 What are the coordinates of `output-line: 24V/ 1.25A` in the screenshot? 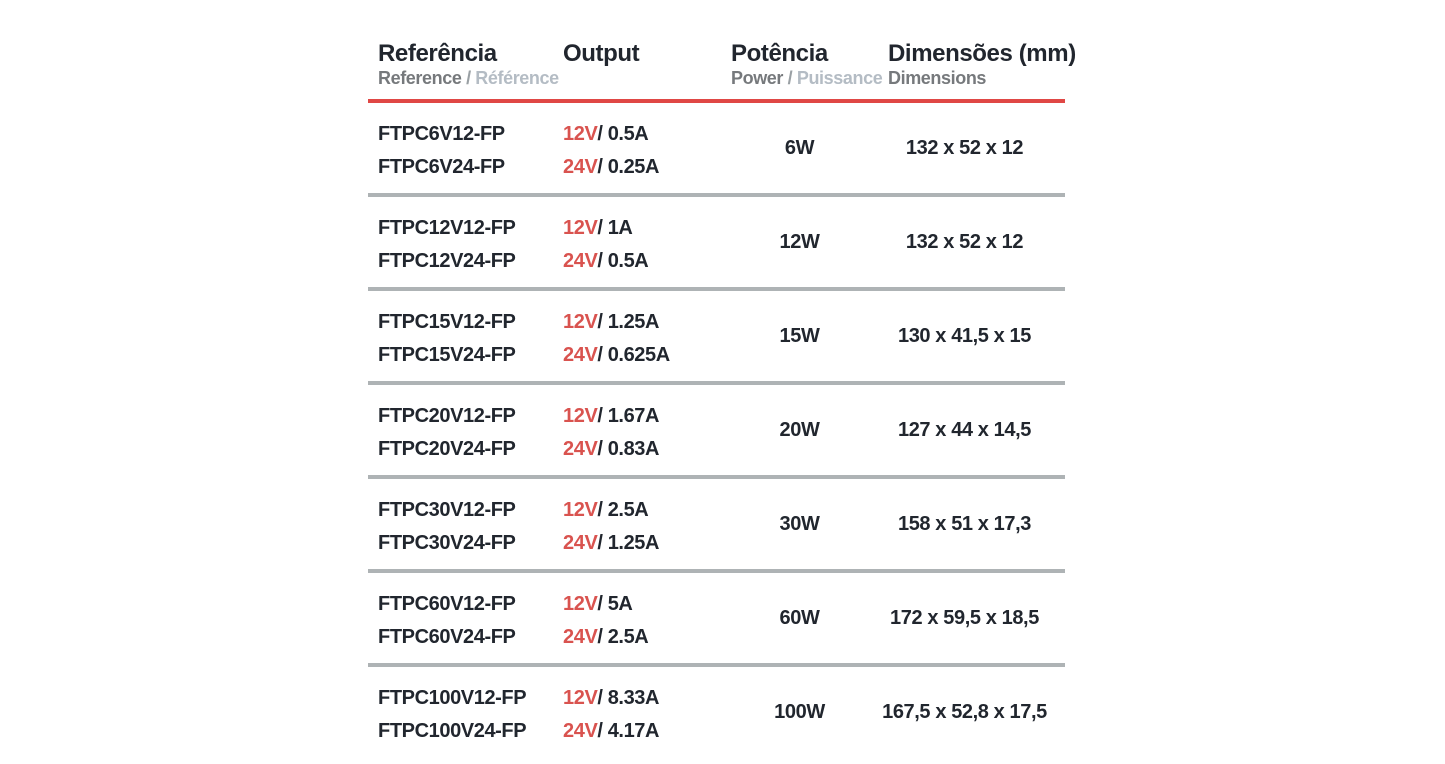 It's located at (642, 543).